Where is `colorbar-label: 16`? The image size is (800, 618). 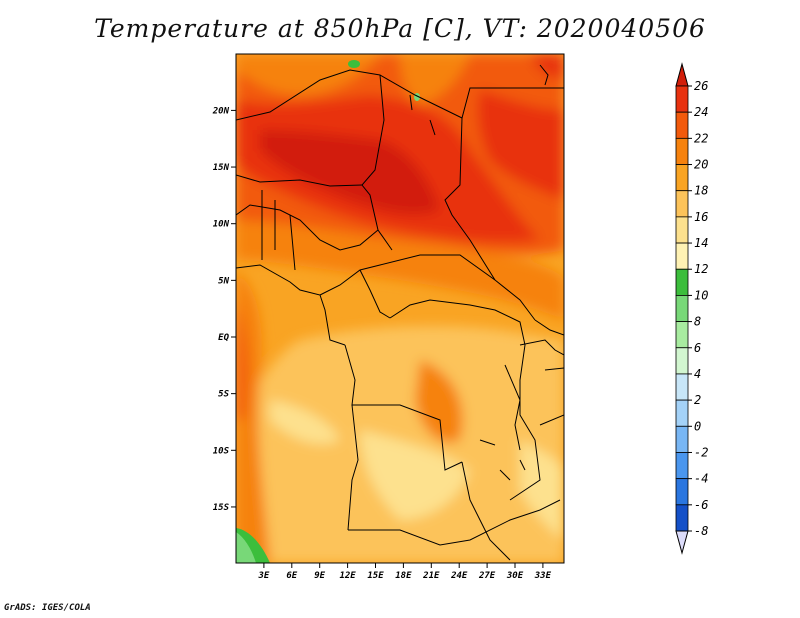 colorbar-label: 16 is located at coordinates (701, 217).